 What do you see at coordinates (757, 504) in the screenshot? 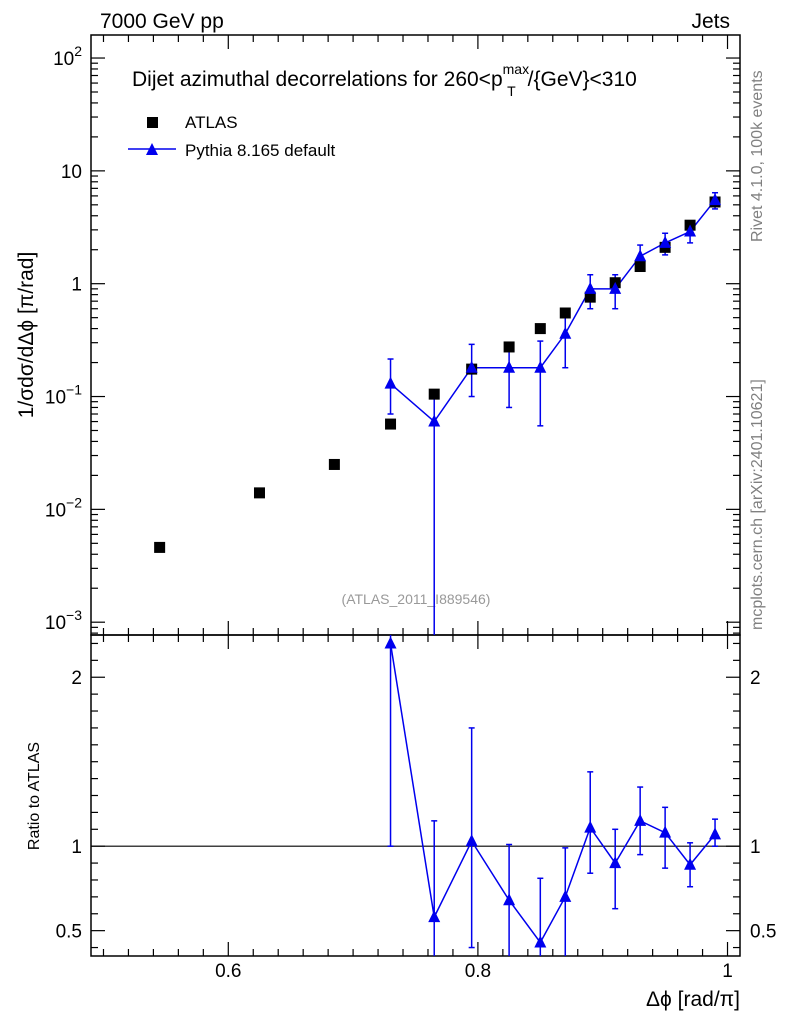
I see `mcplots-label: mcplots.cern.ch [arXiv:2401.10621]` at bounding box center [757, 504].